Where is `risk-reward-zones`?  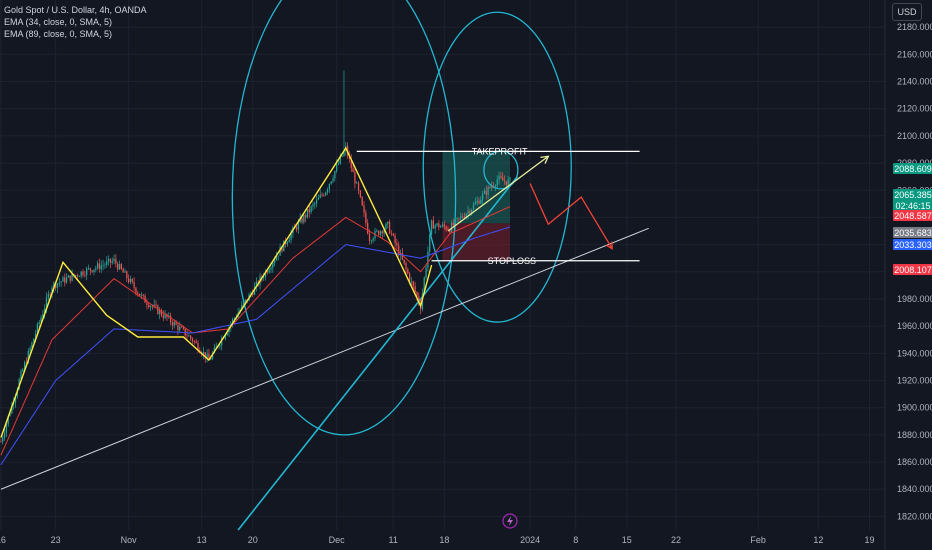
risk-reward-zones is located at coordinates (476, 206).